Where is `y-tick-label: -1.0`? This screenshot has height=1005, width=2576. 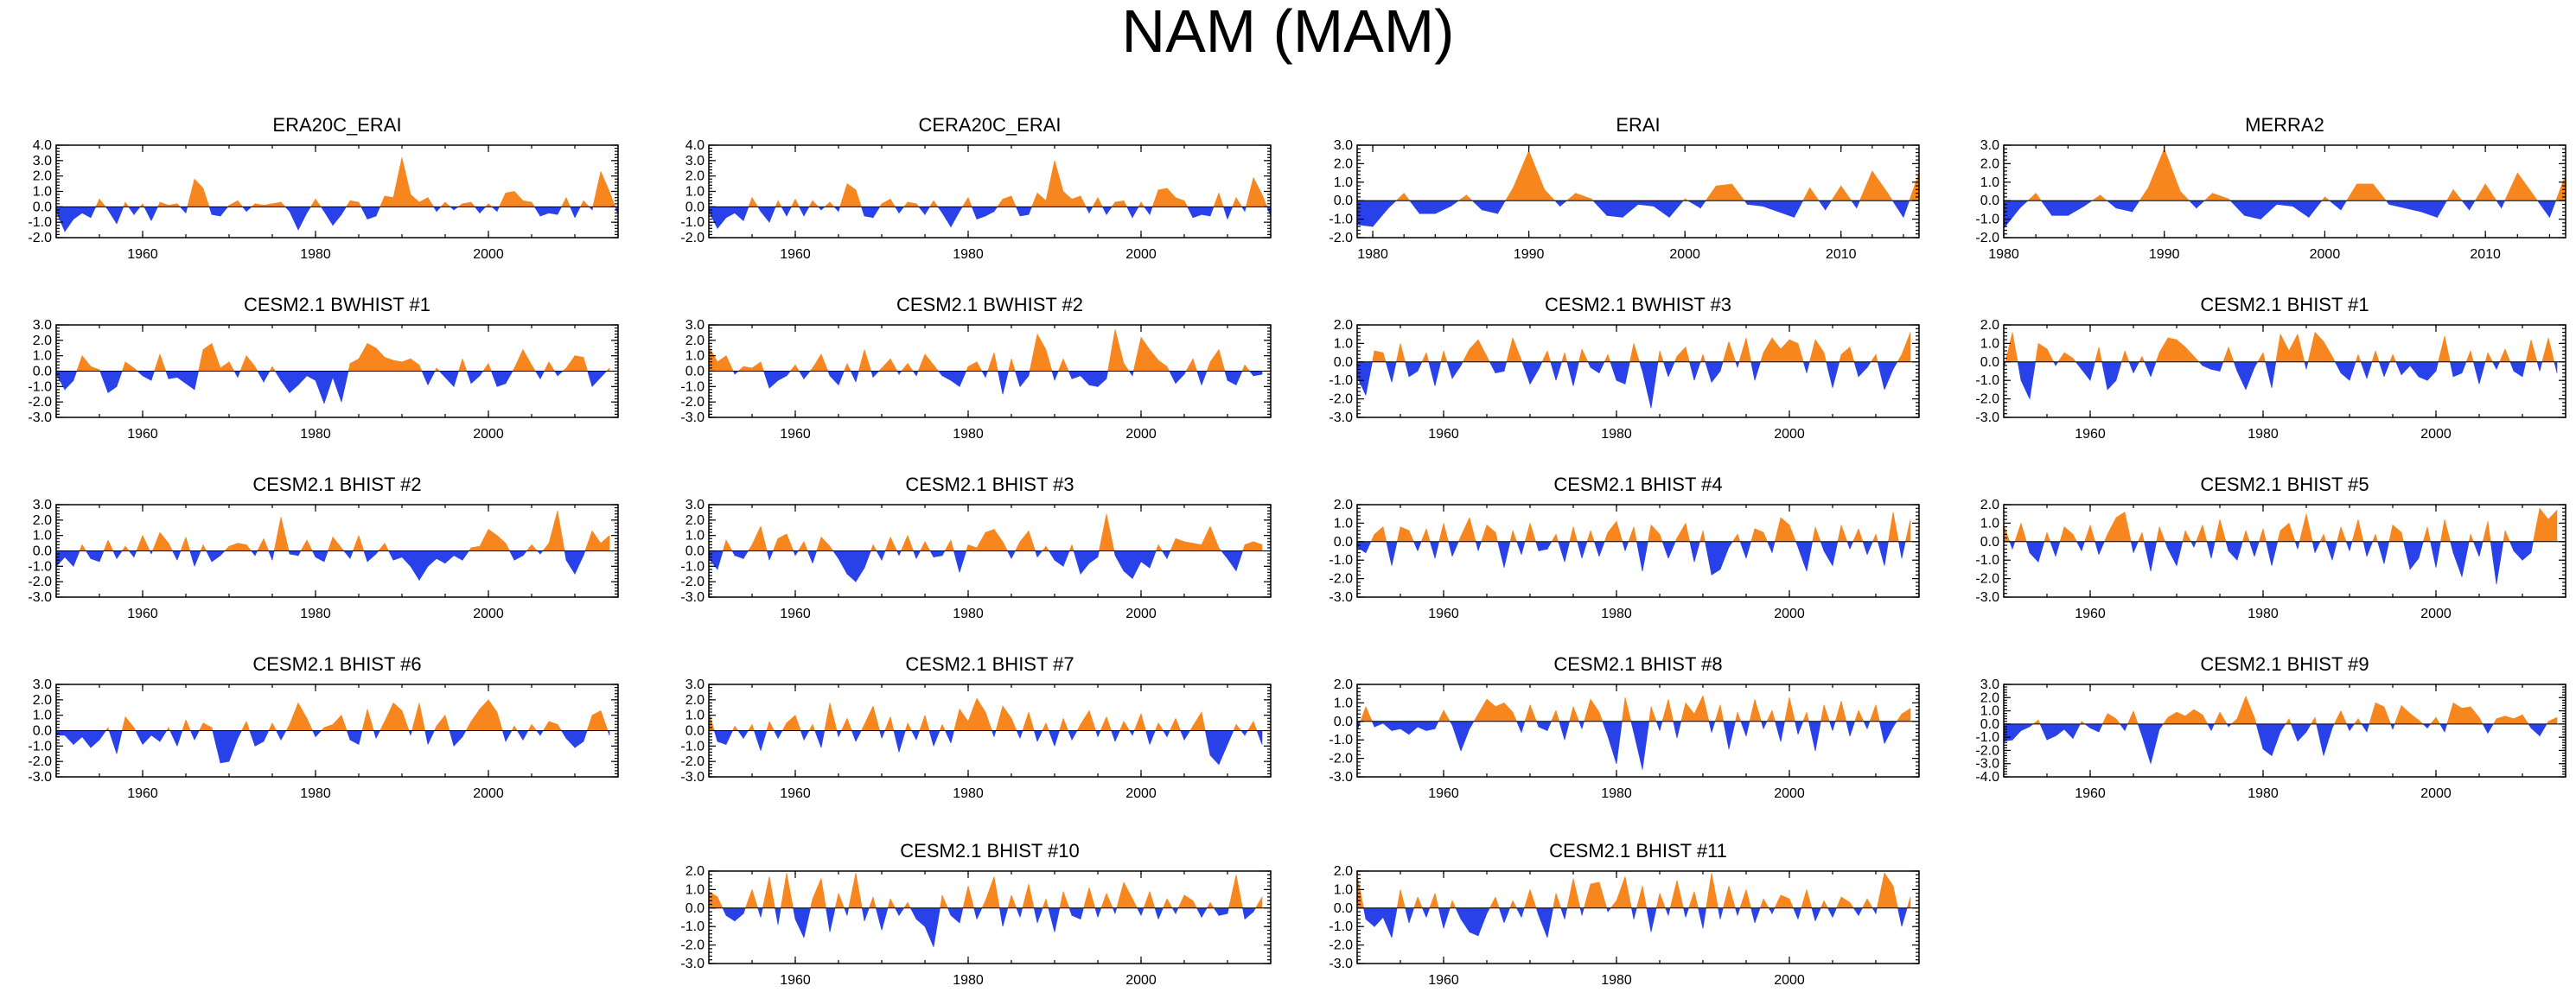
y-tick-label: -1.0 is located at coordinates (40, 566).